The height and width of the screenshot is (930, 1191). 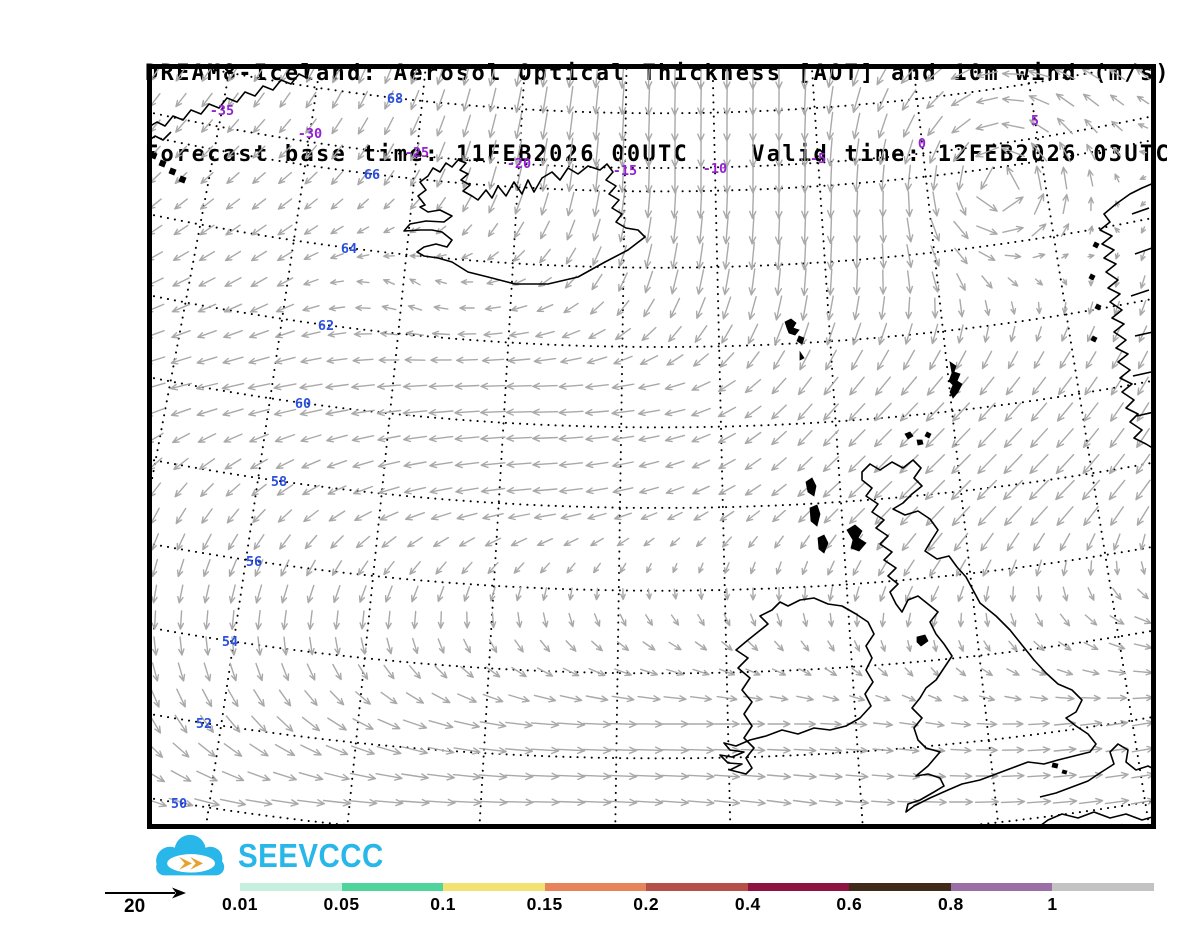 What do you see at coordinates (230, 642) in the screenshot?
I see `latitude-label: 54` at bounding box center [230, 642].